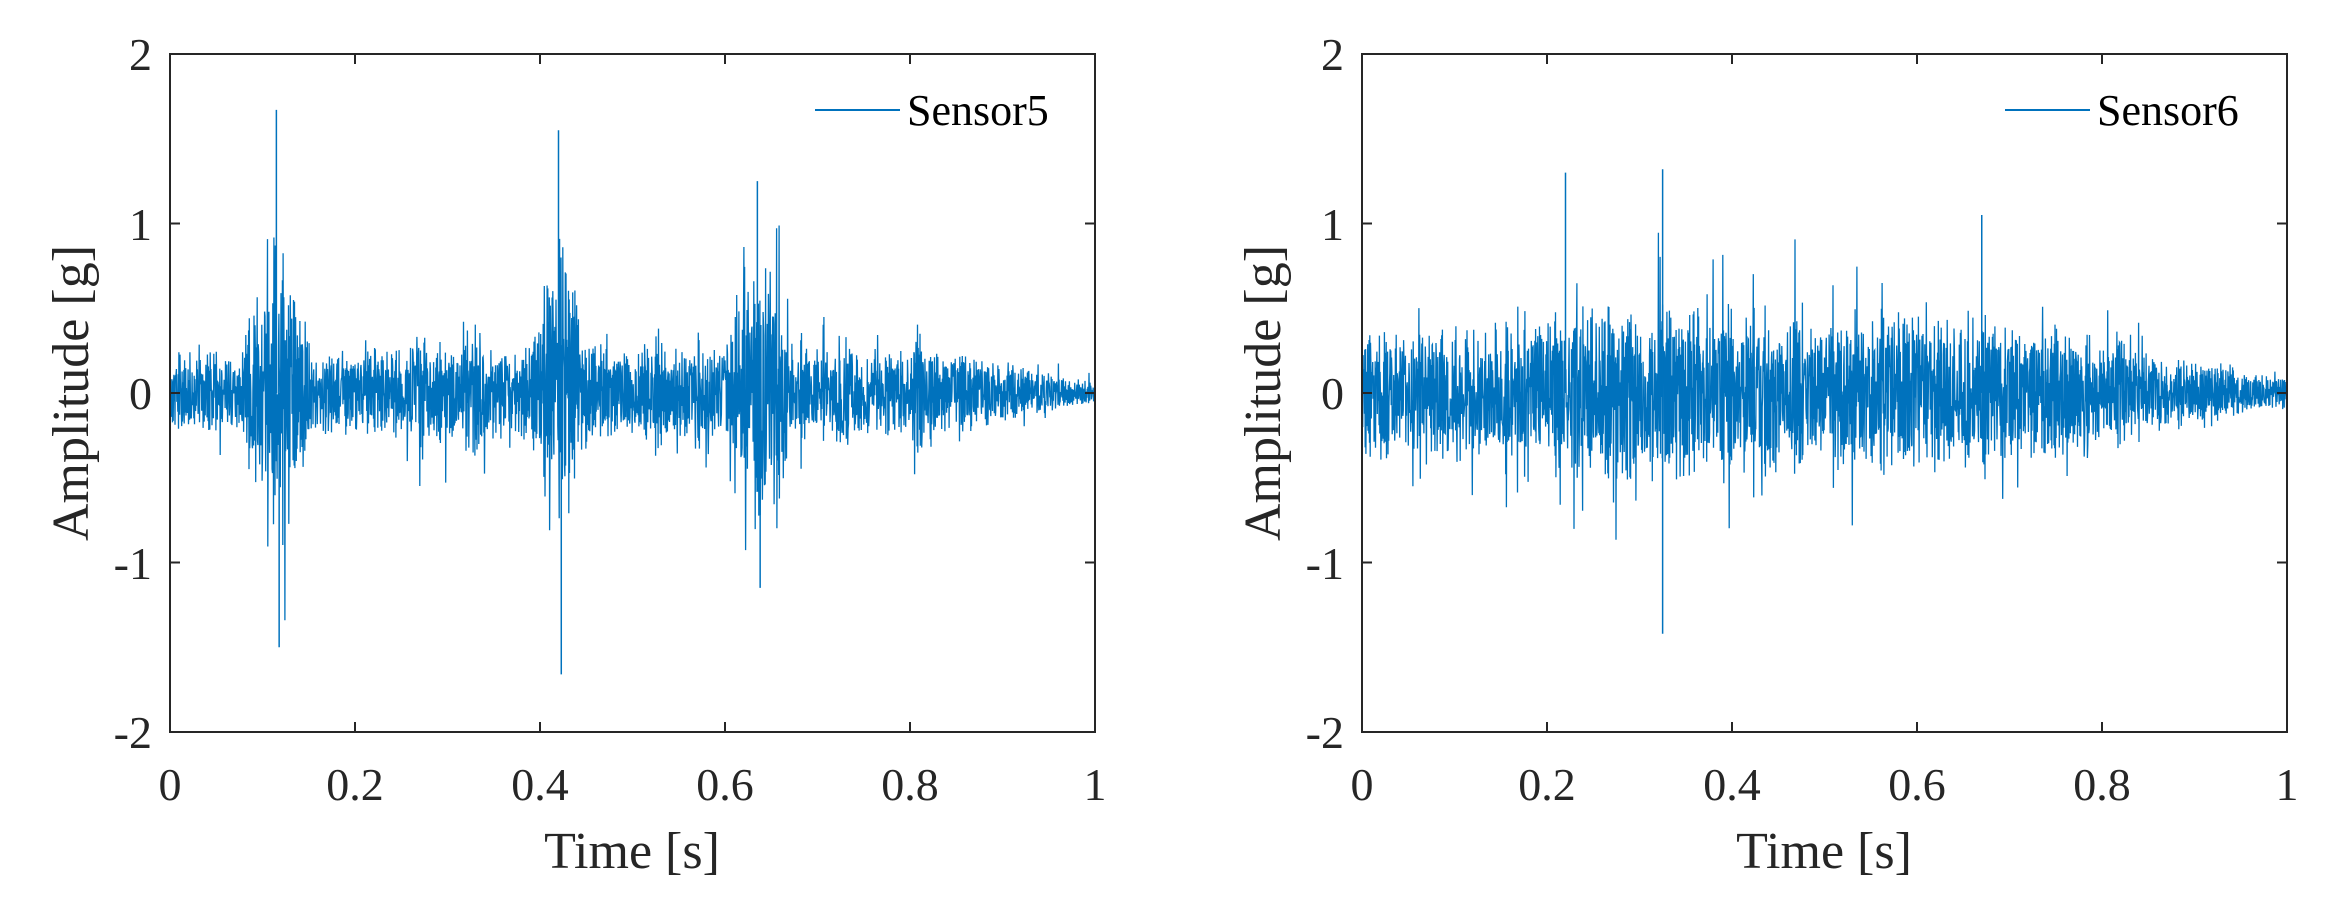 This screenshot has width=2333, height=909. What do you see at coordinates (2168, 110) in the screenshot?
I see `legend-label-sensor6: Sensor6` at bounding box center [2168, 110].